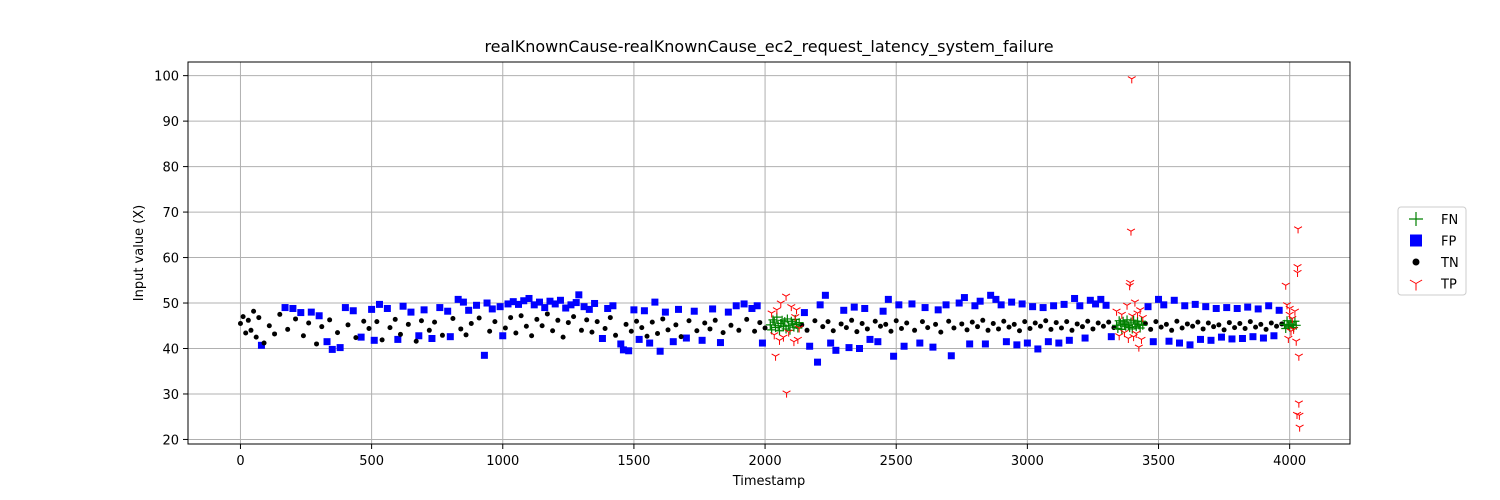 This screenshot has height=500, width=1500. I want to click on legend-label-fn: FN, so click(1449, 220).